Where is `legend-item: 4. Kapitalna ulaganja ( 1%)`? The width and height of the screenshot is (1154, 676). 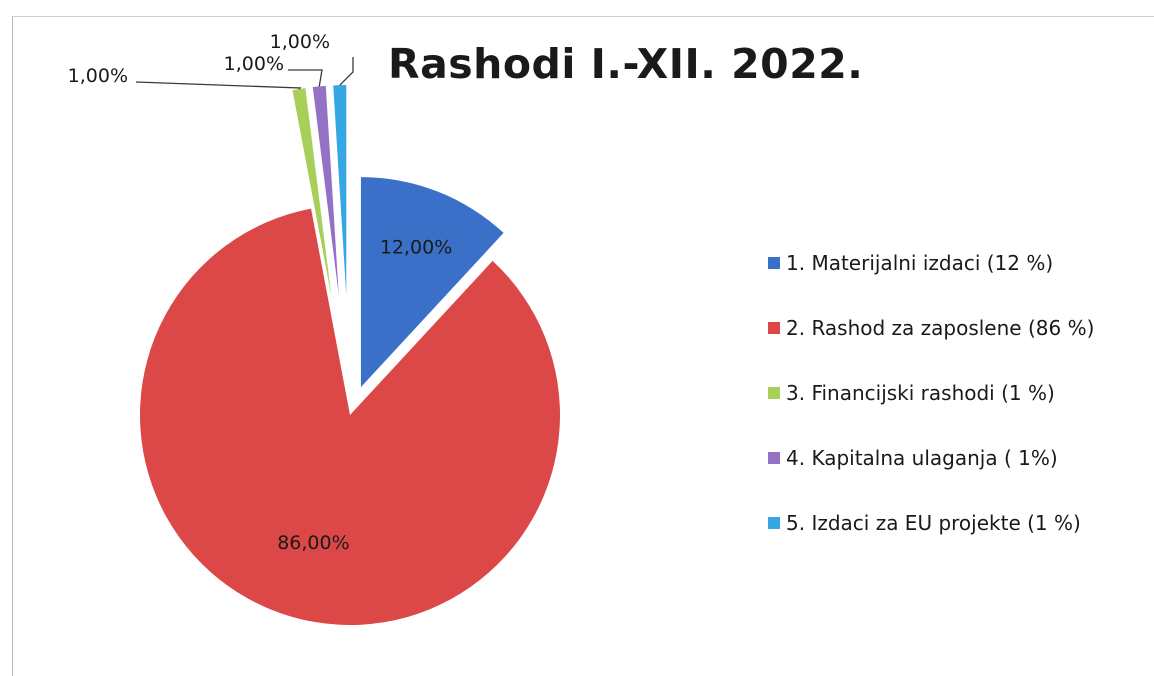
legend-item: 4. Kapitalna ulaganja ( 1%) is located at coordinates (931, 458).